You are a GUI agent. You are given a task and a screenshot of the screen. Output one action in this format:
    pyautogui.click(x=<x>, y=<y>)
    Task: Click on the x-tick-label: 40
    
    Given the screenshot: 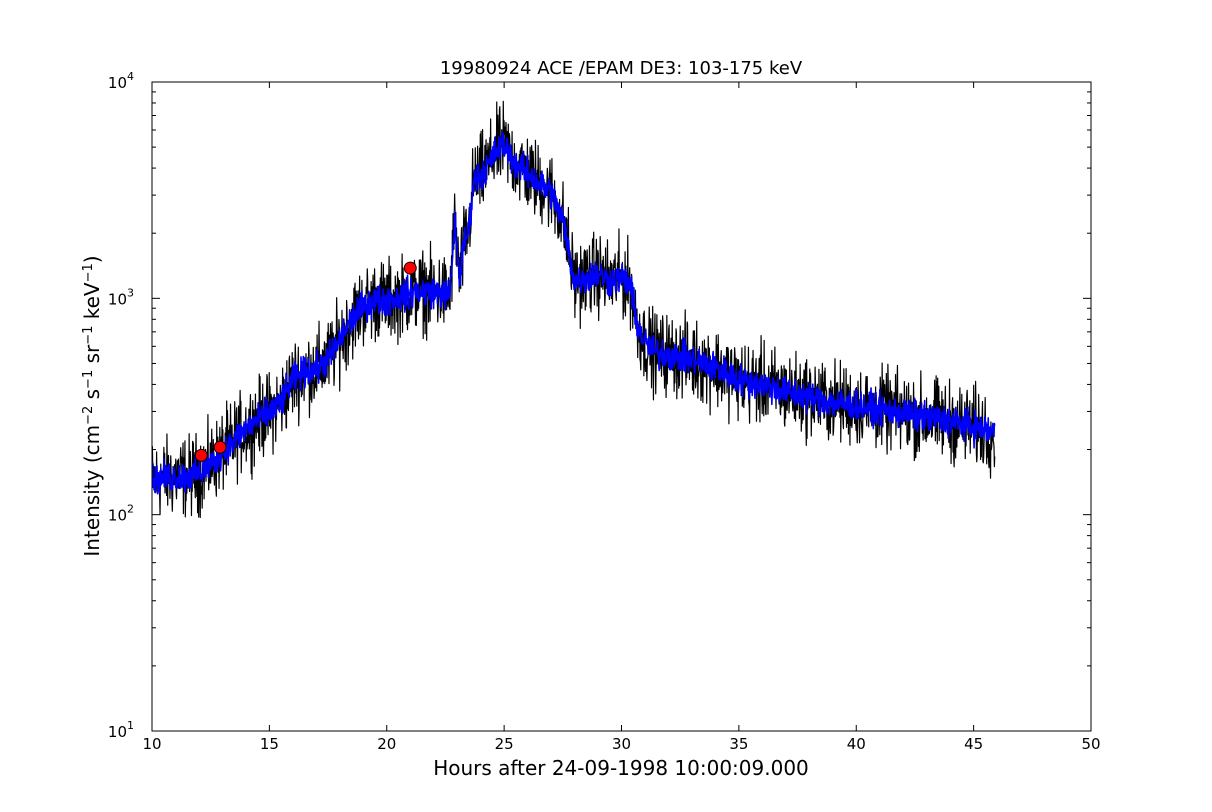 What is the action you would take?
    pyautogui.click(x=856, y=744)
    